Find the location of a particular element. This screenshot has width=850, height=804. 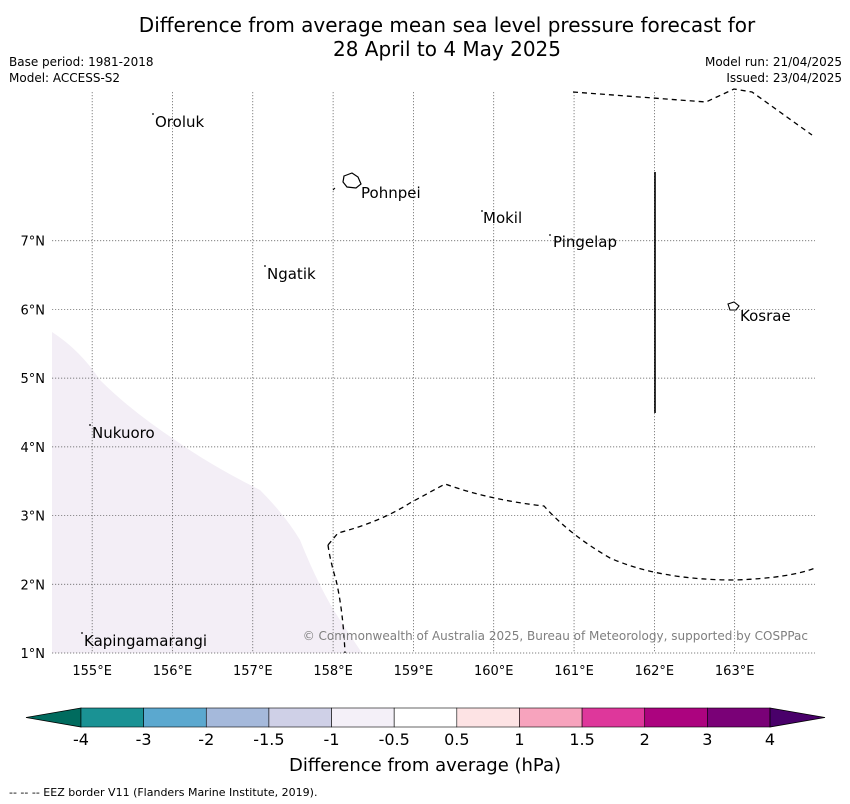

colorbar-tick-label: 1.5 is located at coordinates (582, 739).